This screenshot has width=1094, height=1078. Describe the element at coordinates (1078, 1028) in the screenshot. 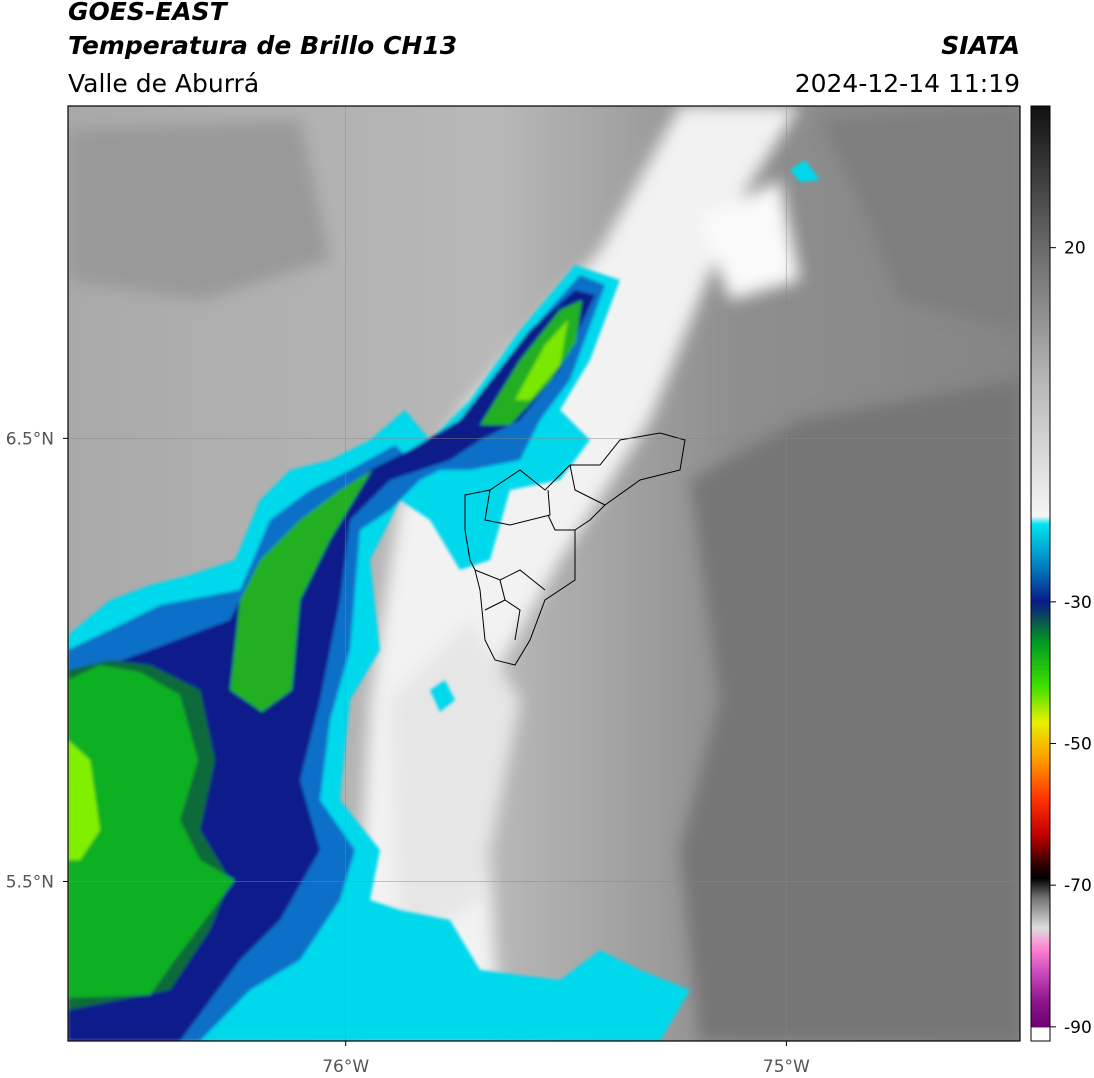

I see `colorbar-tick-label: -90` at that location.